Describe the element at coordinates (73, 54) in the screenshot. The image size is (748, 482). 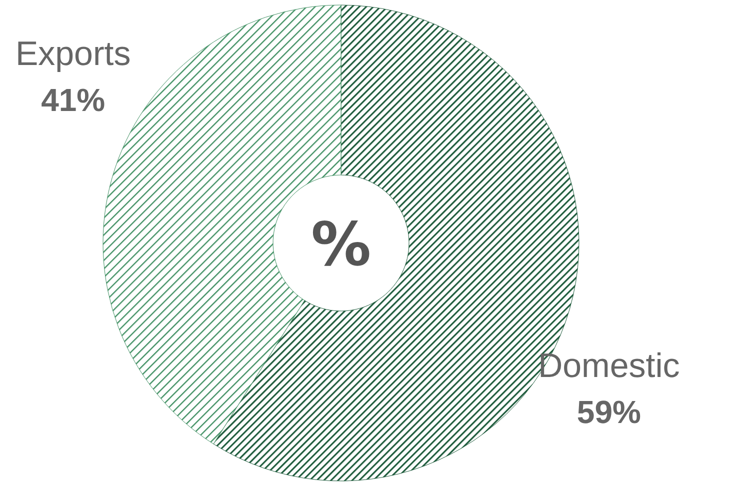
I see `slice-label: Exports` at that location.